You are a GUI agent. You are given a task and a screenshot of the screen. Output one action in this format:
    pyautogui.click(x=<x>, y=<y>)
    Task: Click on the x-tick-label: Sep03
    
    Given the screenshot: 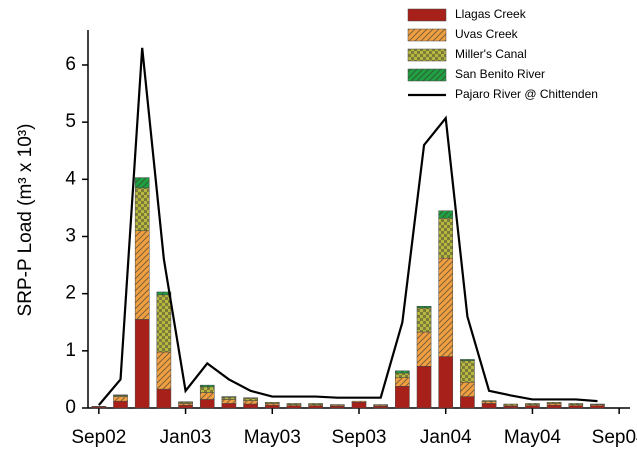 What is the action you would take?
    pyautogui.click(x=359, y=437)
    